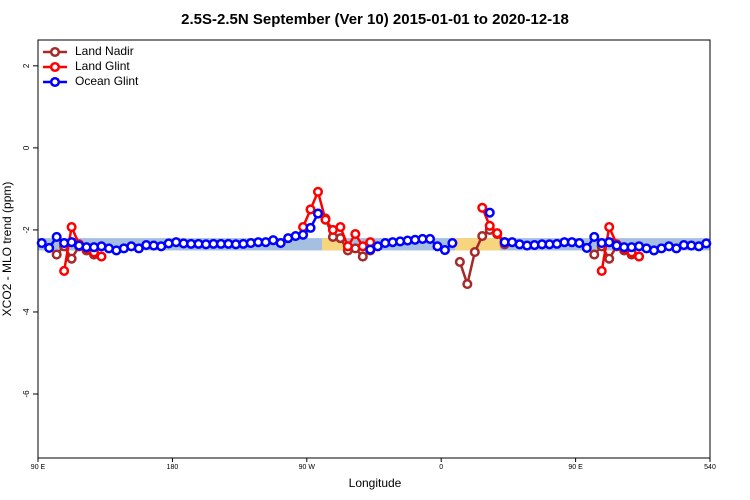  I want to click on y-tick-label: -6, so click(26, 394).